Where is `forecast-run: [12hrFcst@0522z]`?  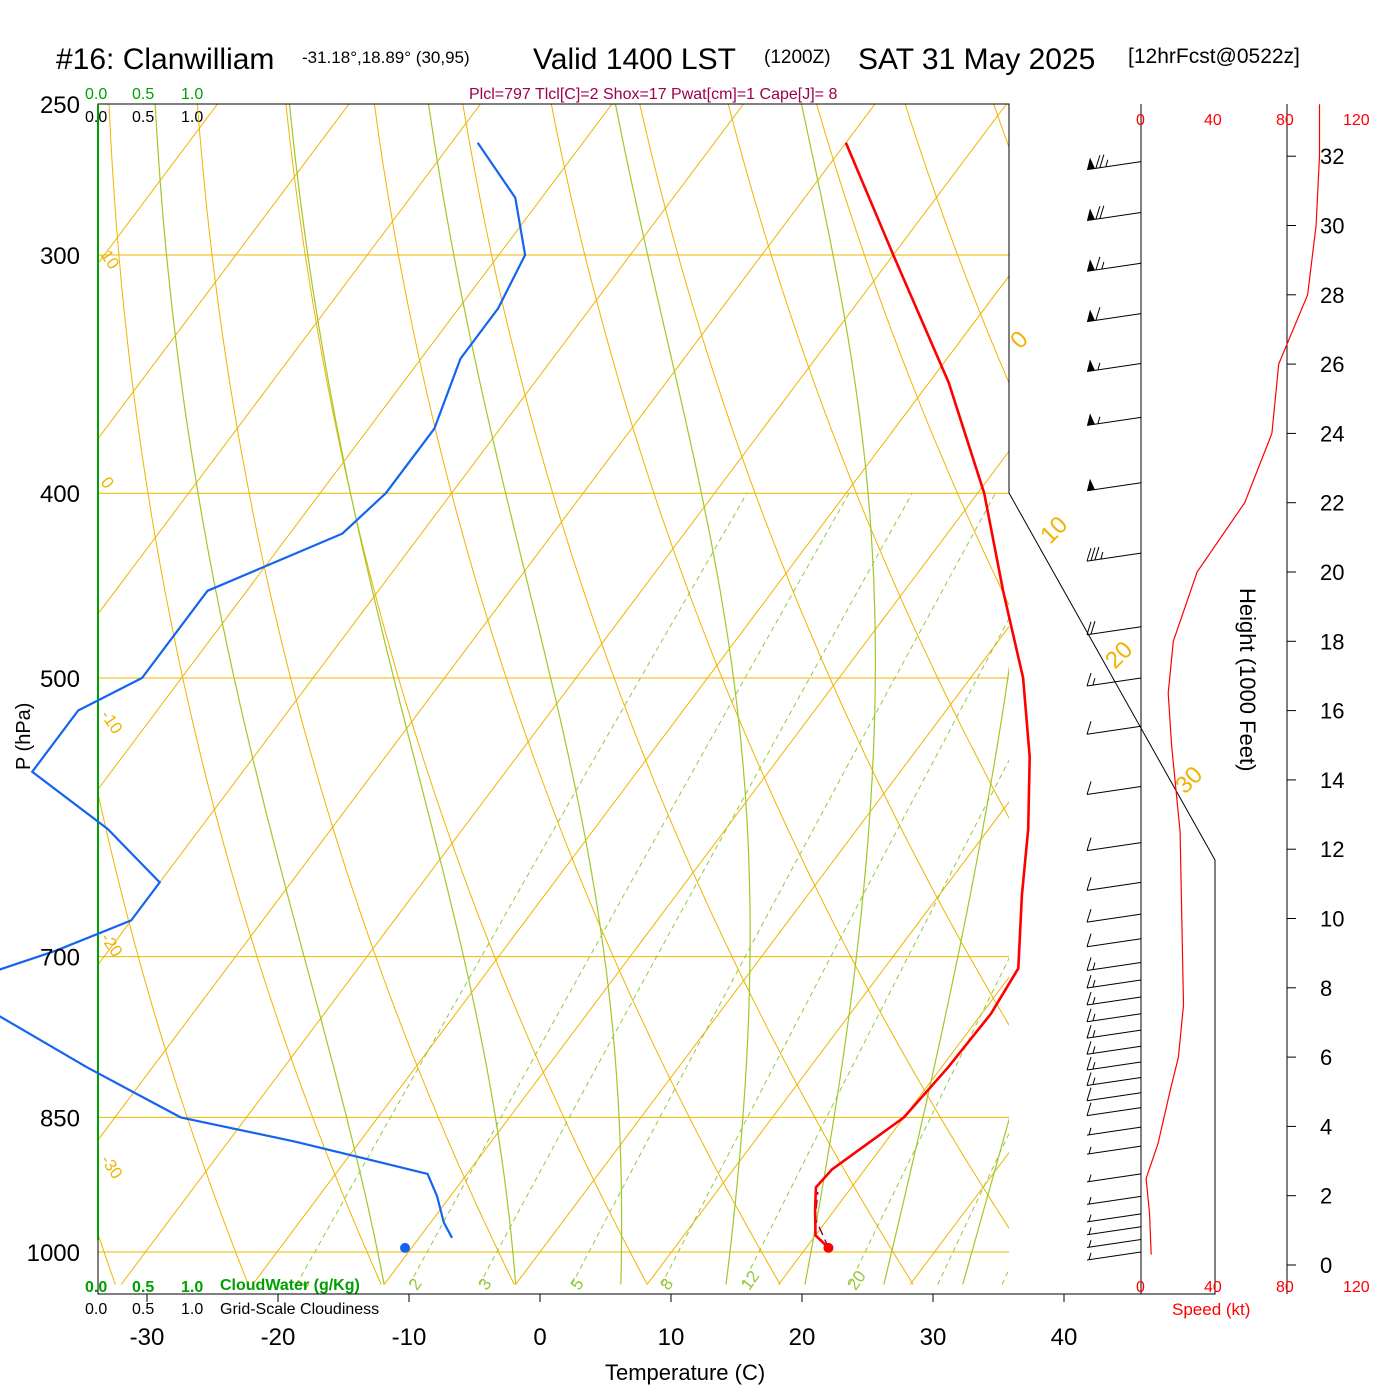 forecast-run: [12hrFcst@0522z] is located at coordinates (1214, 56).